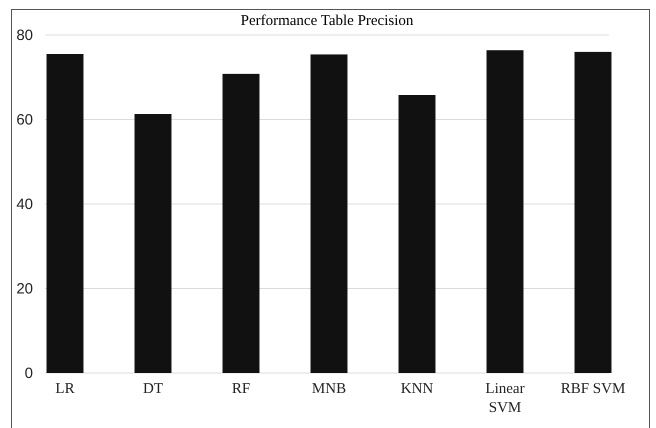  What do you see at coordinates (593, 389) in the screenshot?
I see `x-tick-label: RBF SVM` at bounding box center [593, 389].